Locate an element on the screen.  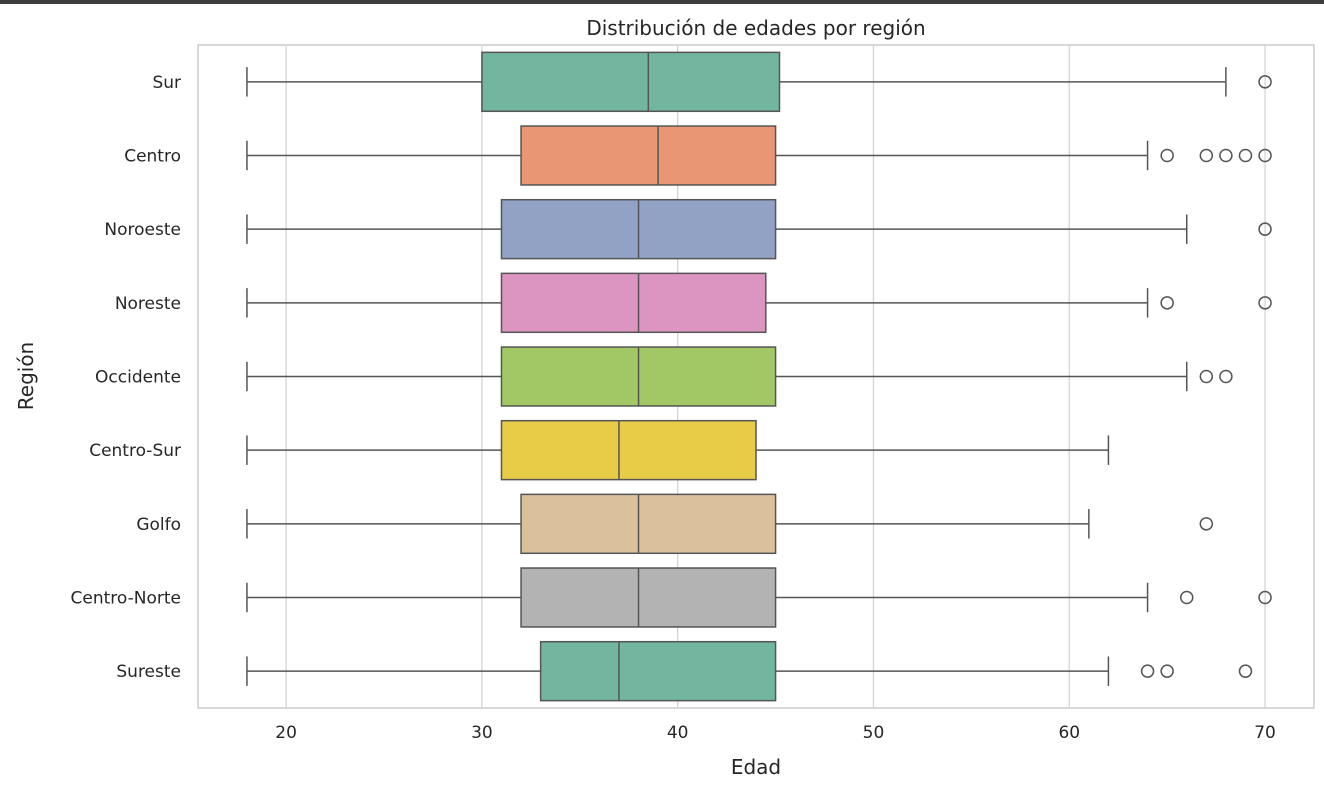
box-golfo is located at coordinates (730, 524).